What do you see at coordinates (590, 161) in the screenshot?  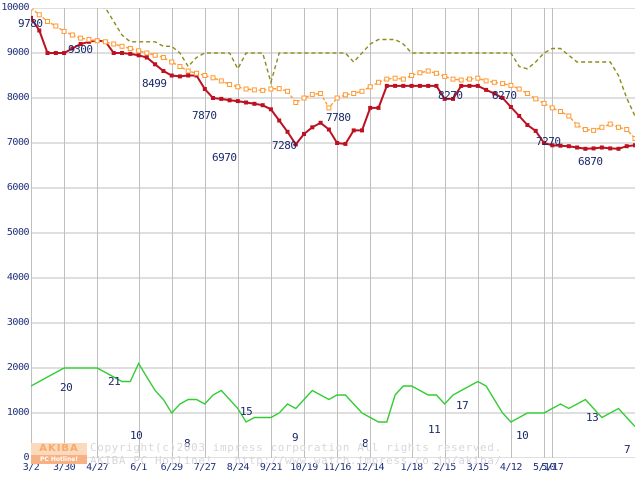 I see `data-value-label: 6870` at bounding box center [590, 161].